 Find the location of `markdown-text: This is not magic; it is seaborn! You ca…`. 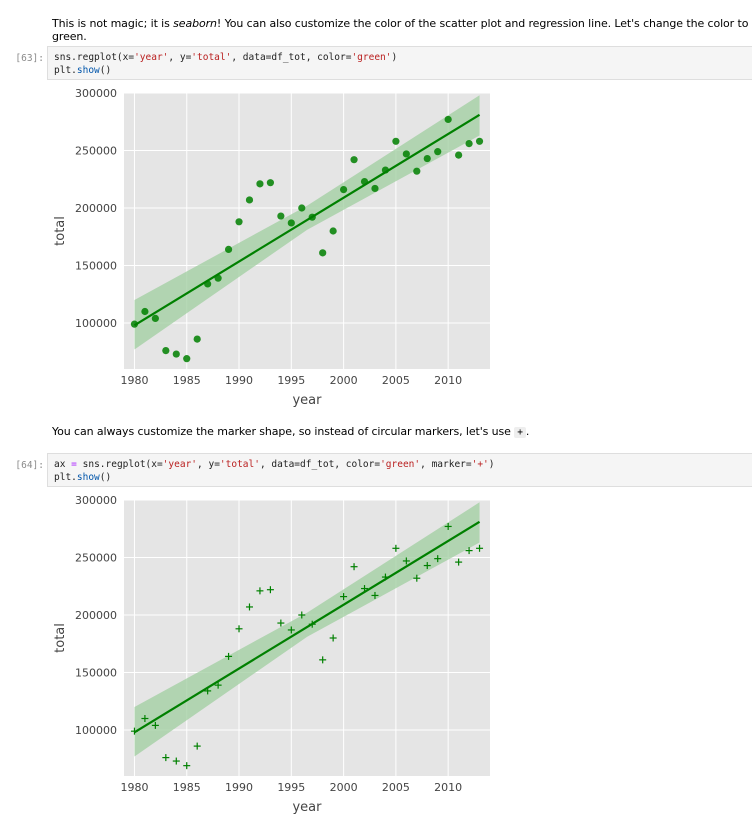

markdown-text: This is not magic; it is seaborn! You ca… is located at coordinates (402, 30).